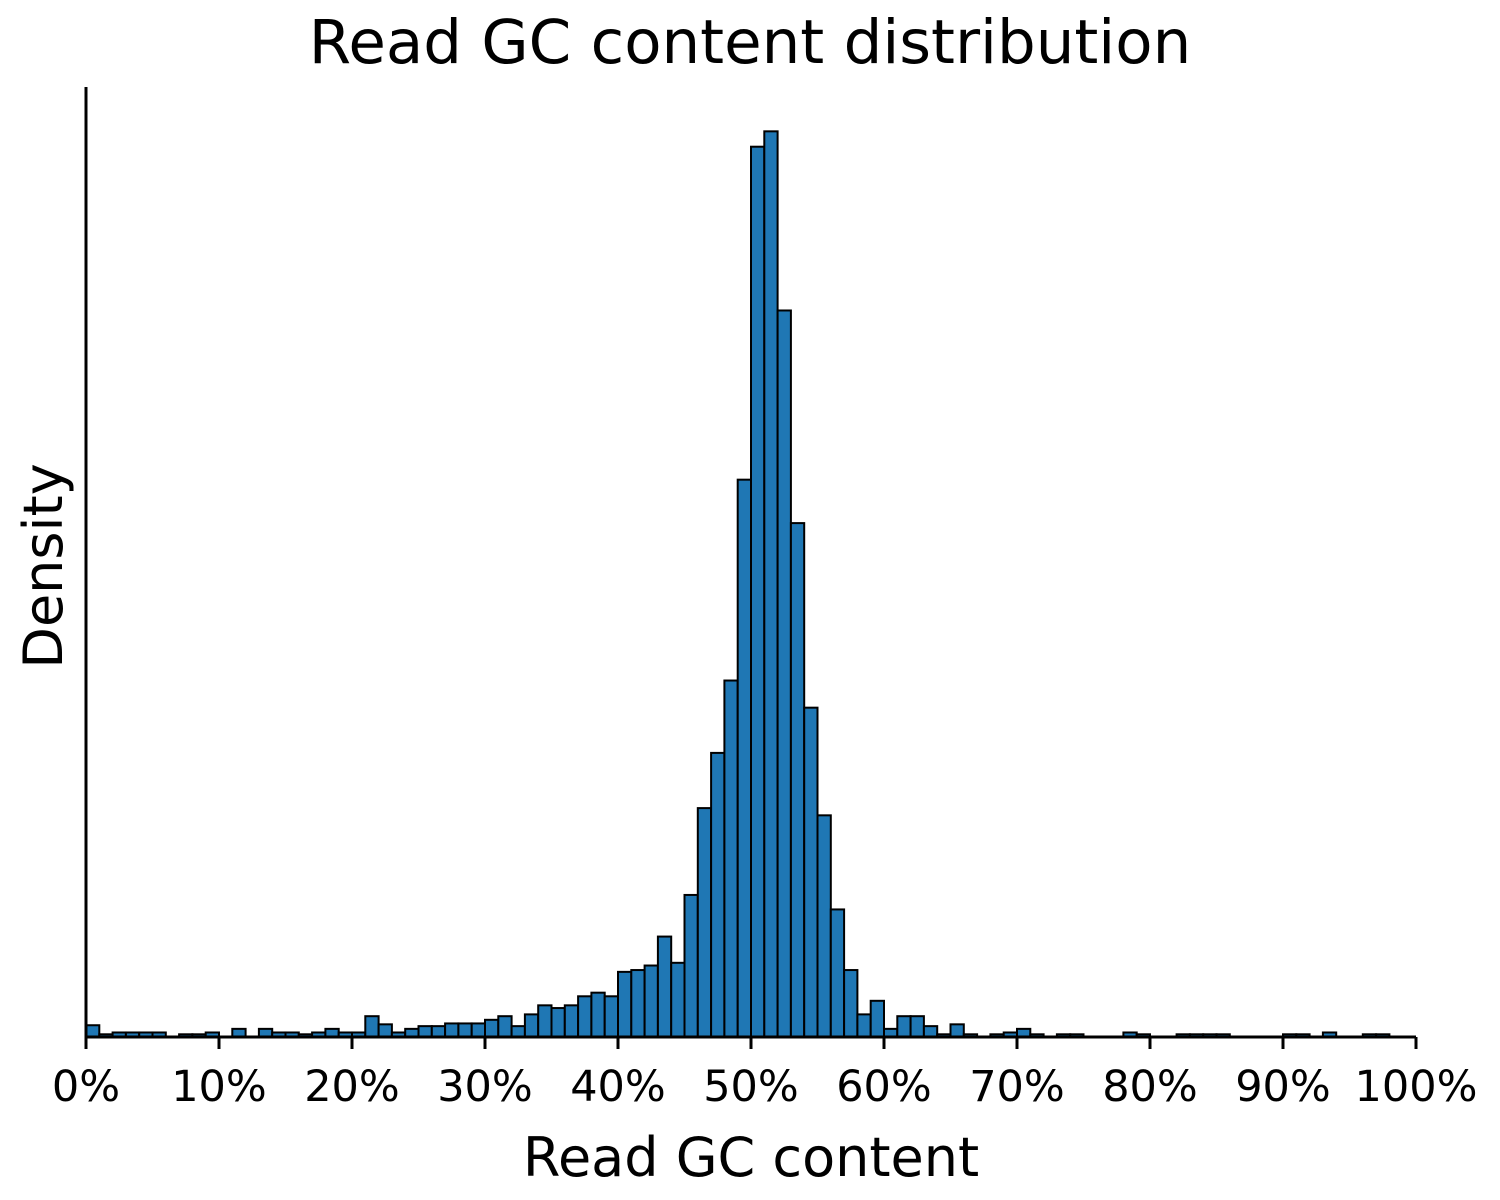 Image resolution: width=1500 pixels, height=1200 pixels. I want to click on x-axis-ticks: 0% 10% 20% 30% 40% 50% 60% 70% 80% 90% 100%, so click(765, 1074).